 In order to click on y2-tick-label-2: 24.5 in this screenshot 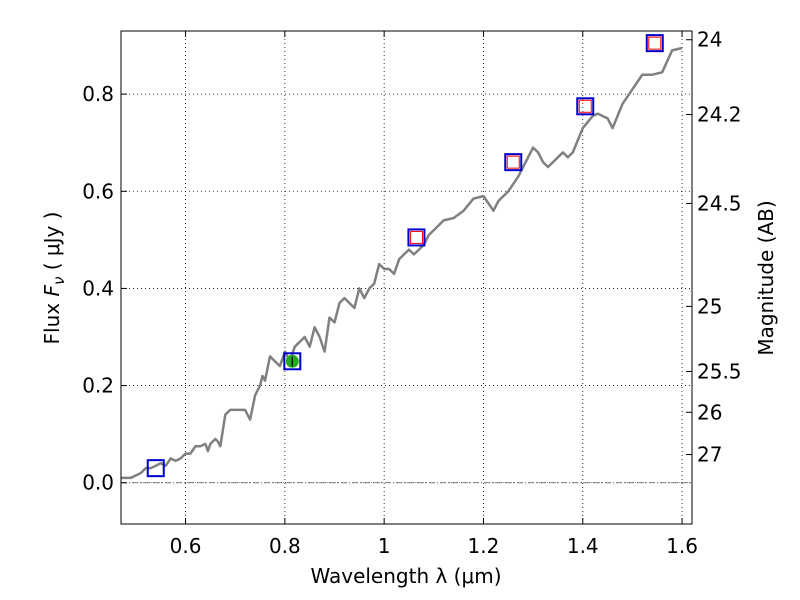, I will do `click(719, 203)`.